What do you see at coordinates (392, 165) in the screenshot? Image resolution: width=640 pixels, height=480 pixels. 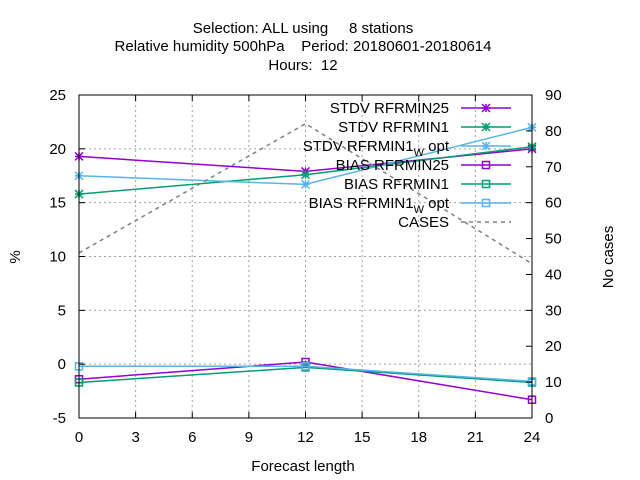 I see `legend-label: BIAS RFRMIN25` at bounding box center [392, 165].